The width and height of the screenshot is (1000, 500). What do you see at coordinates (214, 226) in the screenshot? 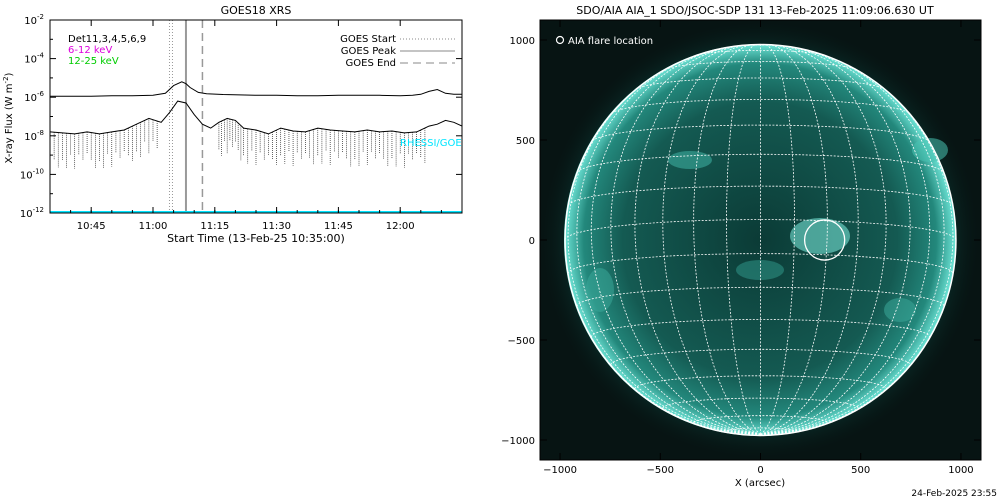
I see `goes-x-tick-label: 11:15` at bounding box center [214, 226].